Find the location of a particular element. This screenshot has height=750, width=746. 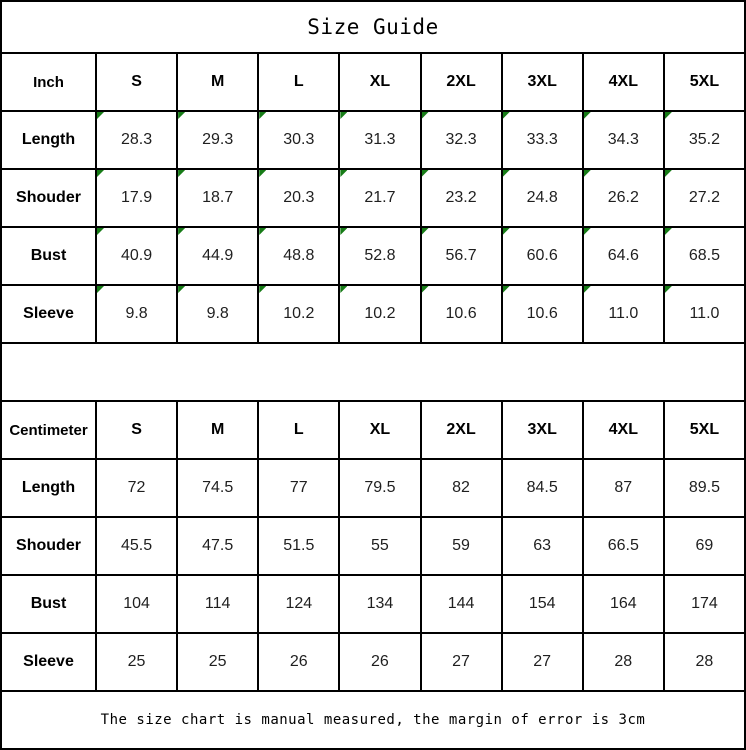

measurement-value: 51.5 is located at coordinates (299, 546).